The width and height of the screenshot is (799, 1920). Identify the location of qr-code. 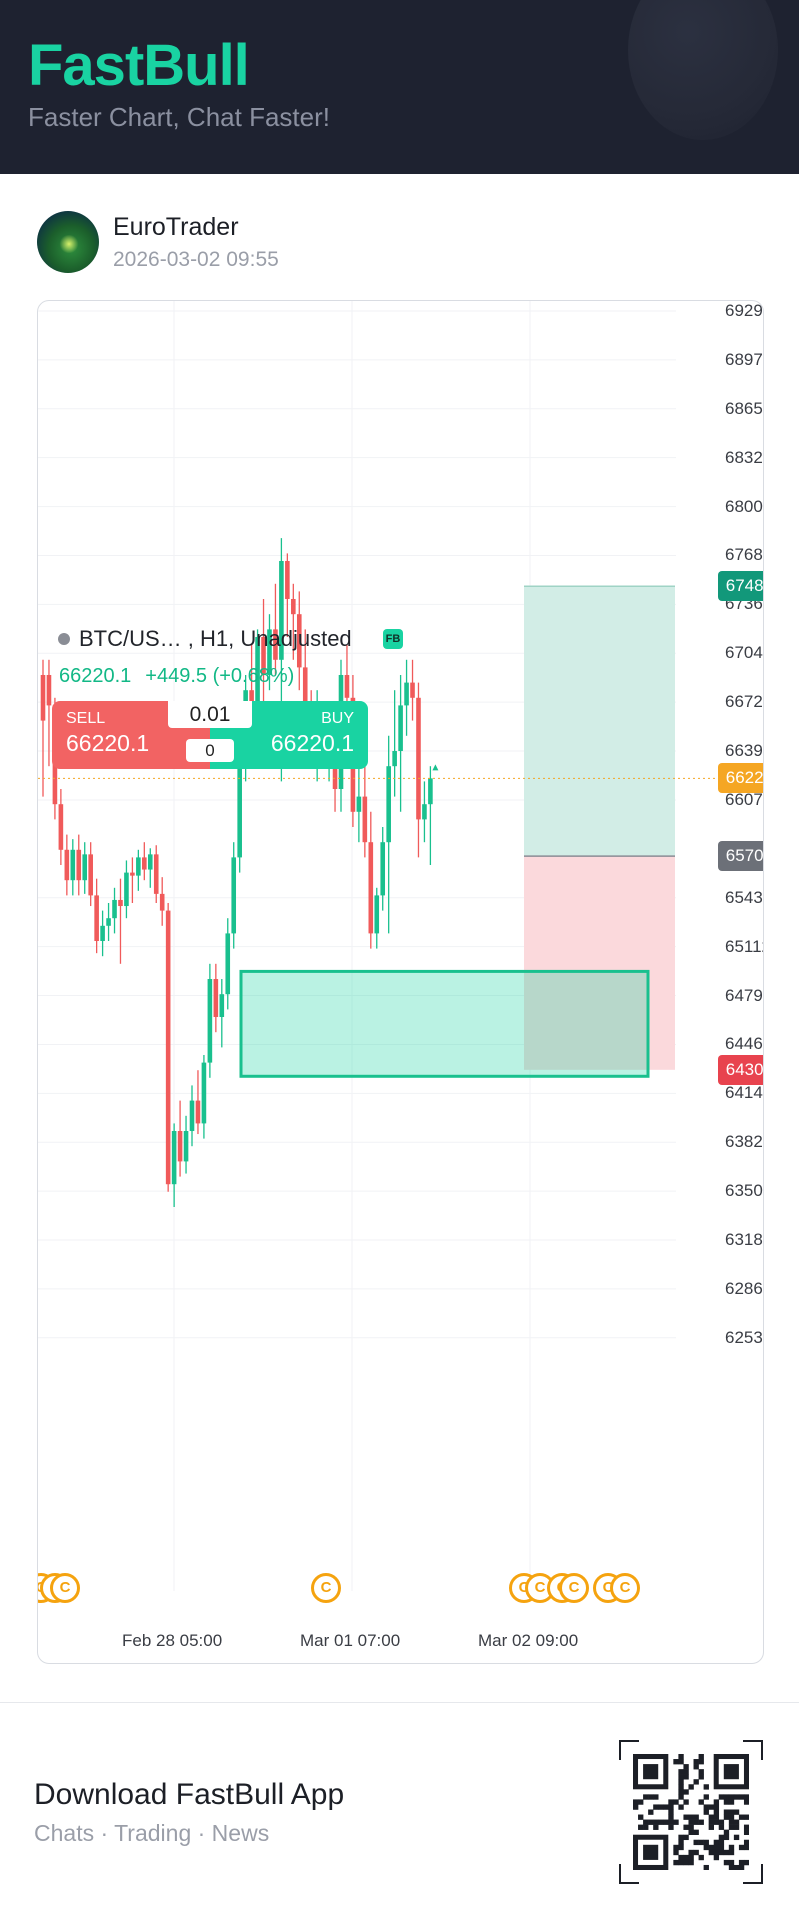
(691, 1812).